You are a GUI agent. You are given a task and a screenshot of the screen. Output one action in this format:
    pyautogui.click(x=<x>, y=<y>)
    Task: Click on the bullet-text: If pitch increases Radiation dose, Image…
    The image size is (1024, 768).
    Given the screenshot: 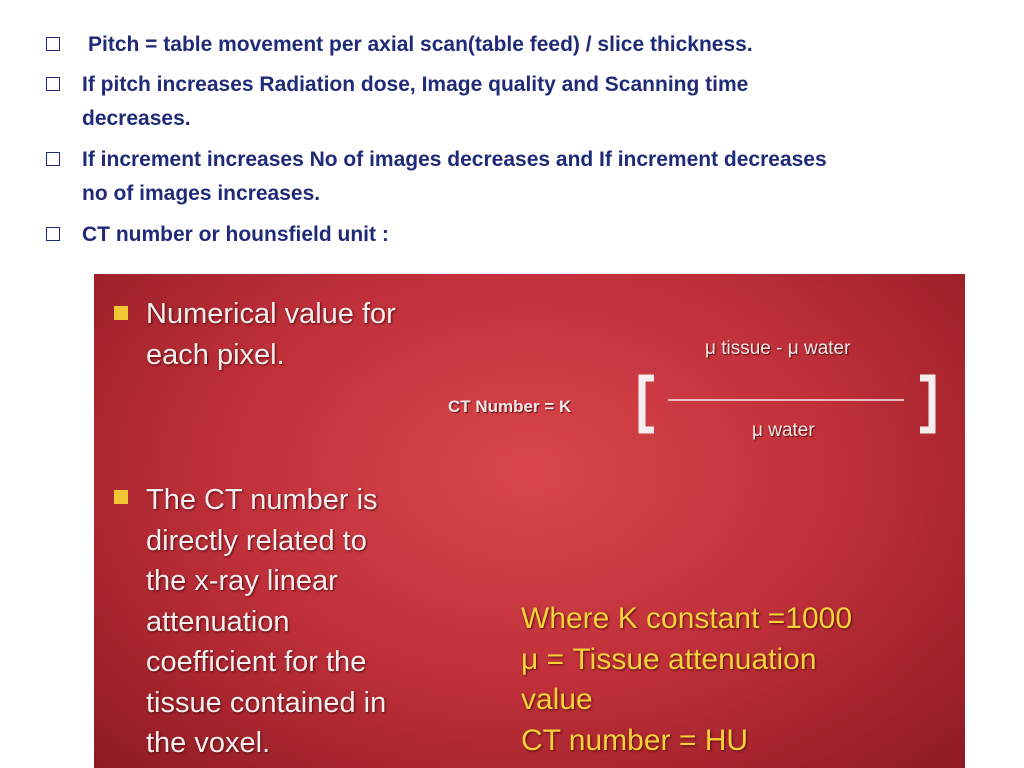 What is the action you would take?
    pyautogui.click(x=415, y=84)
    